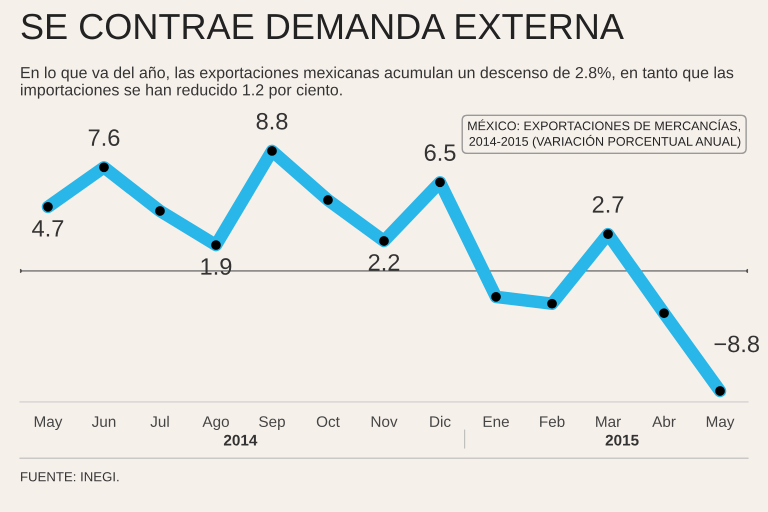  Describe the element at coordinates (496, 422) in the screenshot. I see `x-tick-label: Ene` at that location.